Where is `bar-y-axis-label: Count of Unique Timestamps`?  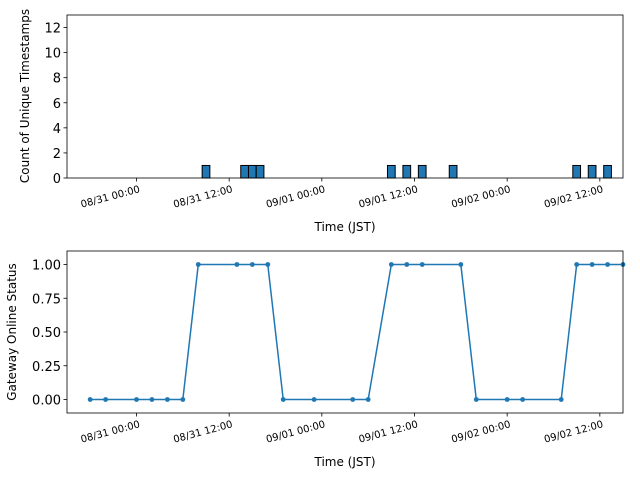 bar-y-axis-label: Count of Unique Timestamps is located at coordinates (25, 96).